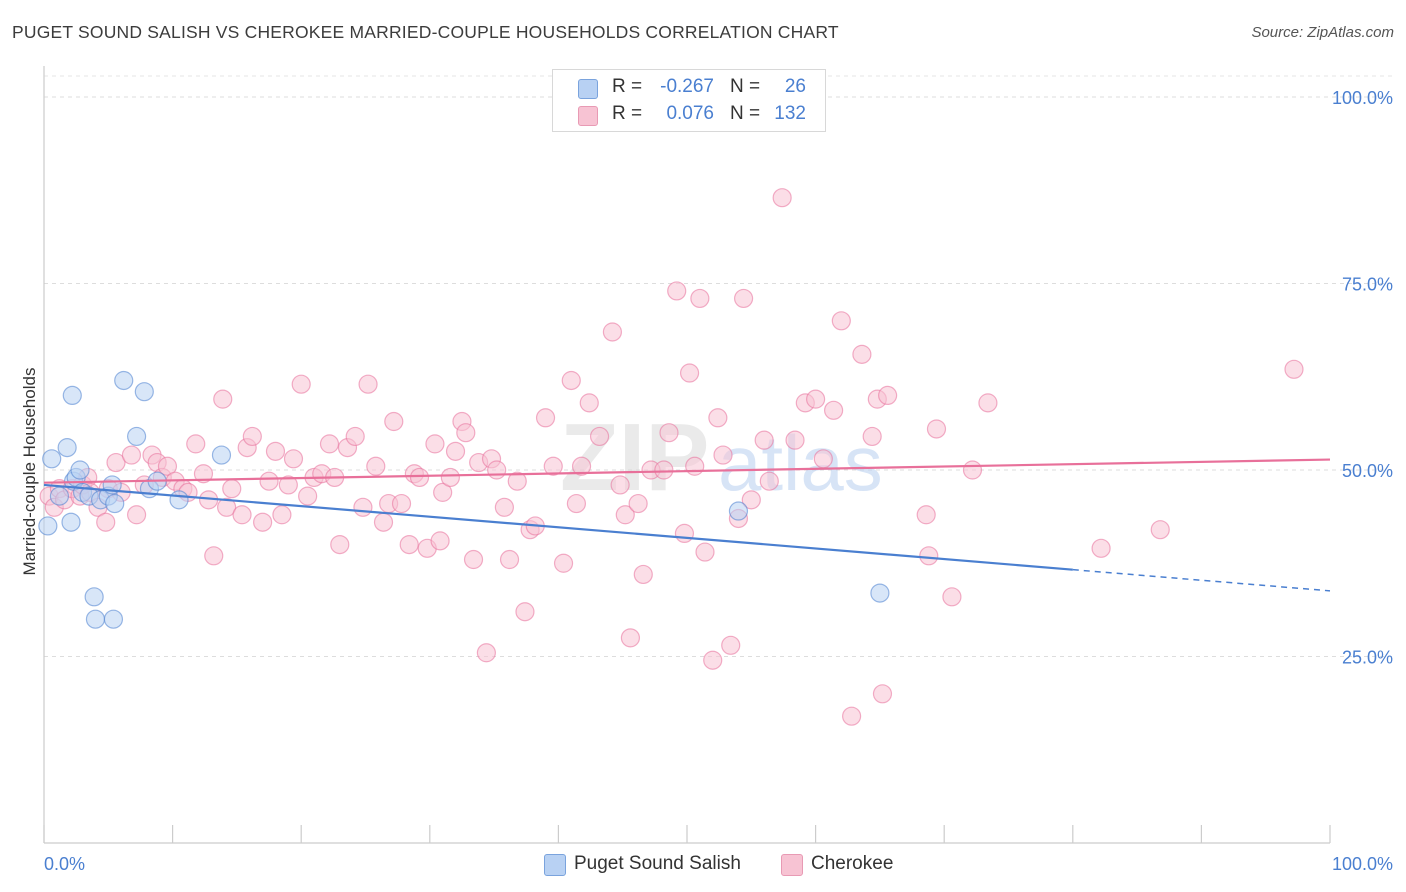 The image size is (1406, 892). What do you see at coordinates (795, 86) in the screenshot?
I see `n-value: 26` at bounding box center [795, 86].